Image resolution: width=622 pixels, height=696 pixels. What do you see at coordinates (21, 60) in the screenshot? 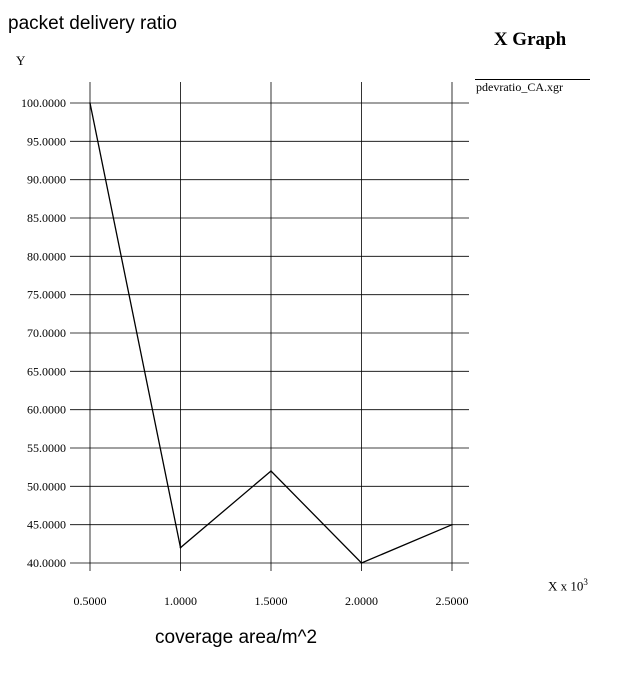
I see `y-axis-label: Y` at bounding box center [21, 60].